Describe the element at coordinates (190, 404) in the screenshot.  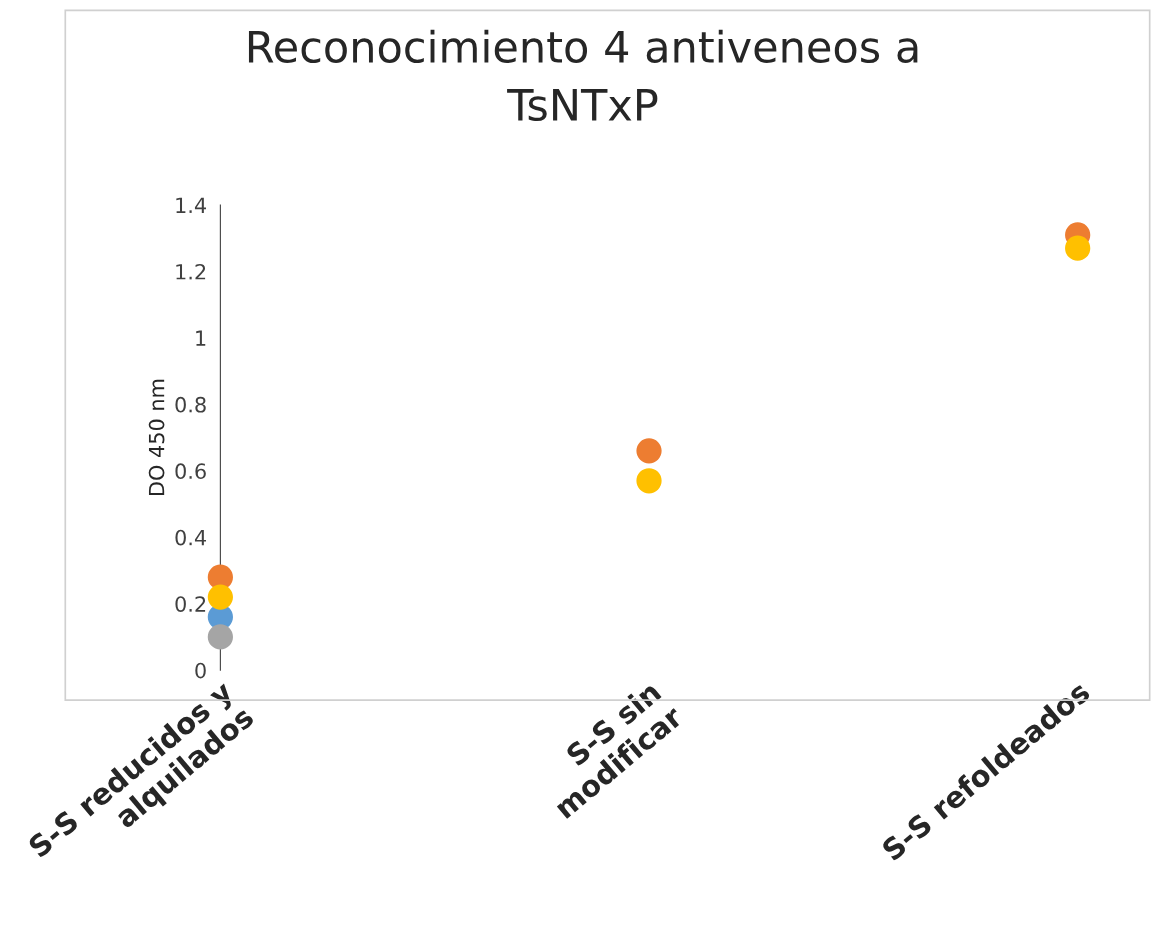
I see `y-tick-label: 0.8` at that location.